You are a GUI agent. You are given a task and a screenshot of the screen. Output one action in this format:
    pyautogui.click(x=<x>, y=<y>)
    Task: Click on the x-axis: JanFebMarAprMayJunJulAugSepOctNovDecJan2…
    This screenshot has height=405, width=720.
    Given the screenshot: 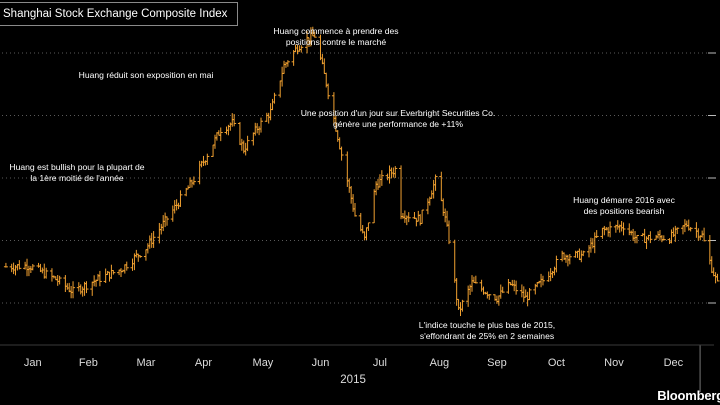 What is the action you would take?
    pyautogui.click(x=354, y=371)
    